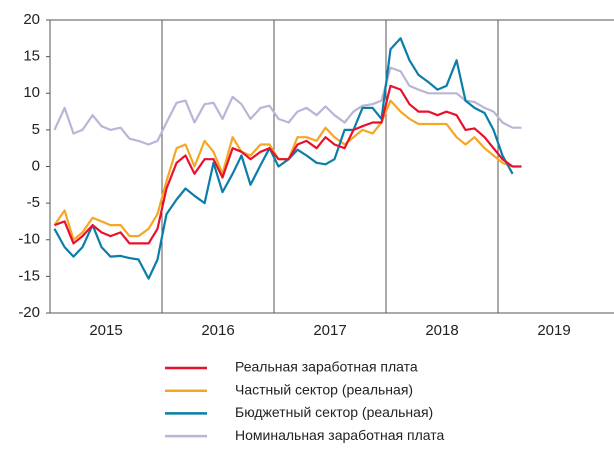  What do you see at coordinates (36, 129) in the screenshot?
I see `y-tick-label: 5` at bounding box center [36, 129].